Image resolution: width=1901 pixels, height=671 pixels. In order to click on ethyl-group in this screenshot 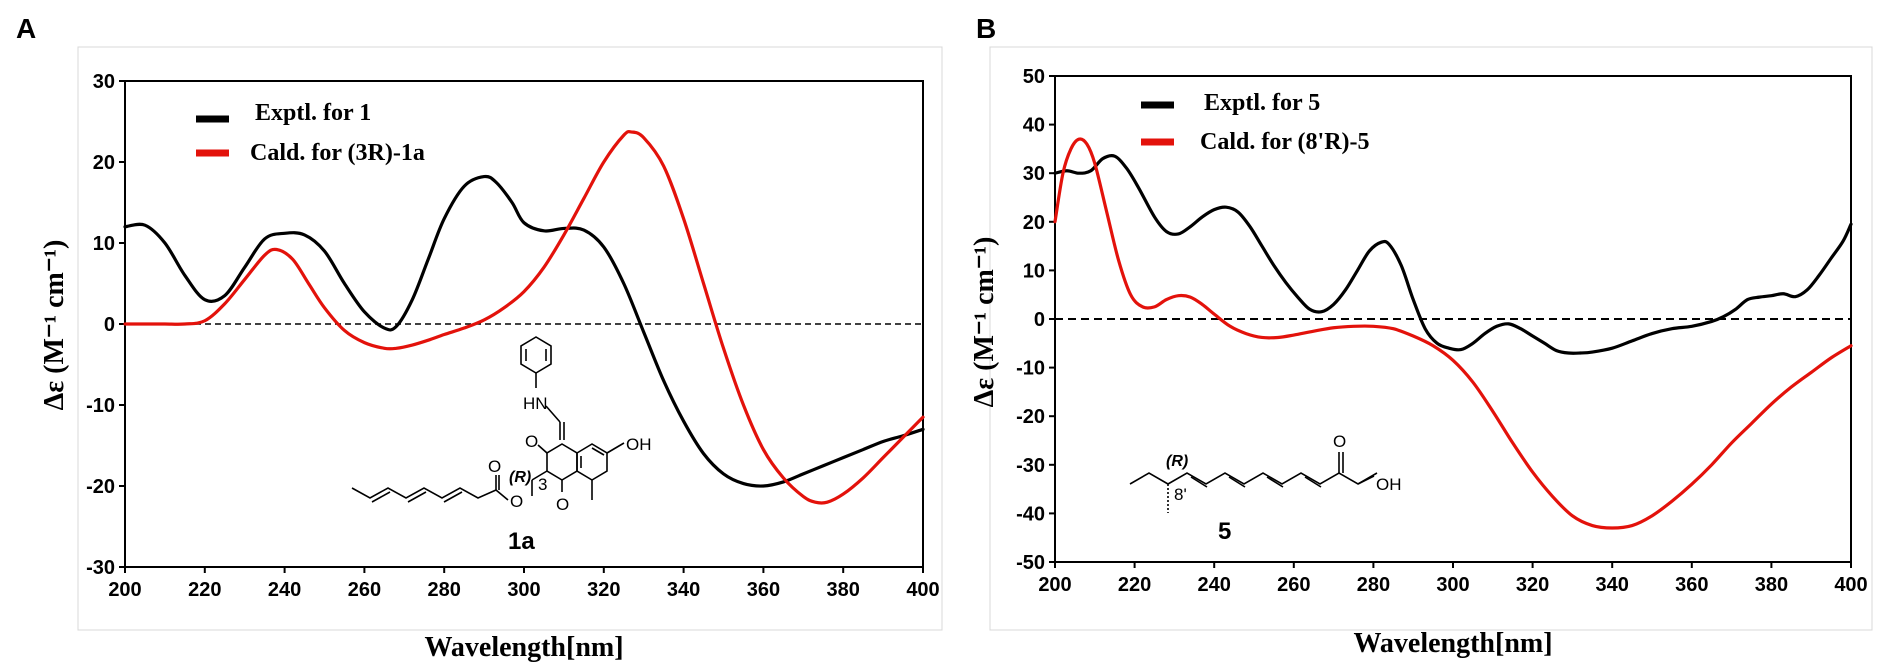, I will do `click(1149, 478)`.